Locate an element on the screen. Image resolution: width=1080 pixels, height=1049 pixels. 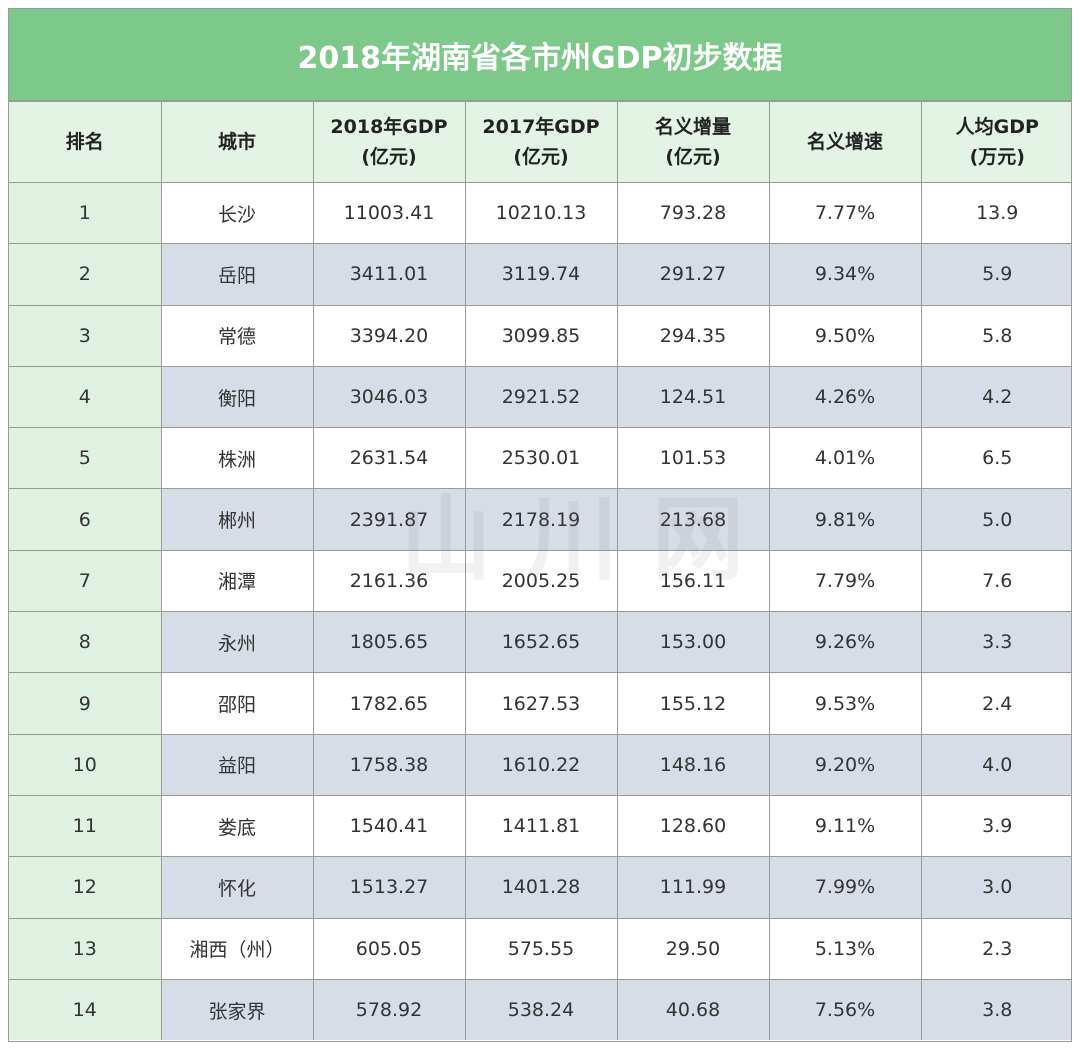
cell-city: 邵阳 is located at coordinates (237, 703).